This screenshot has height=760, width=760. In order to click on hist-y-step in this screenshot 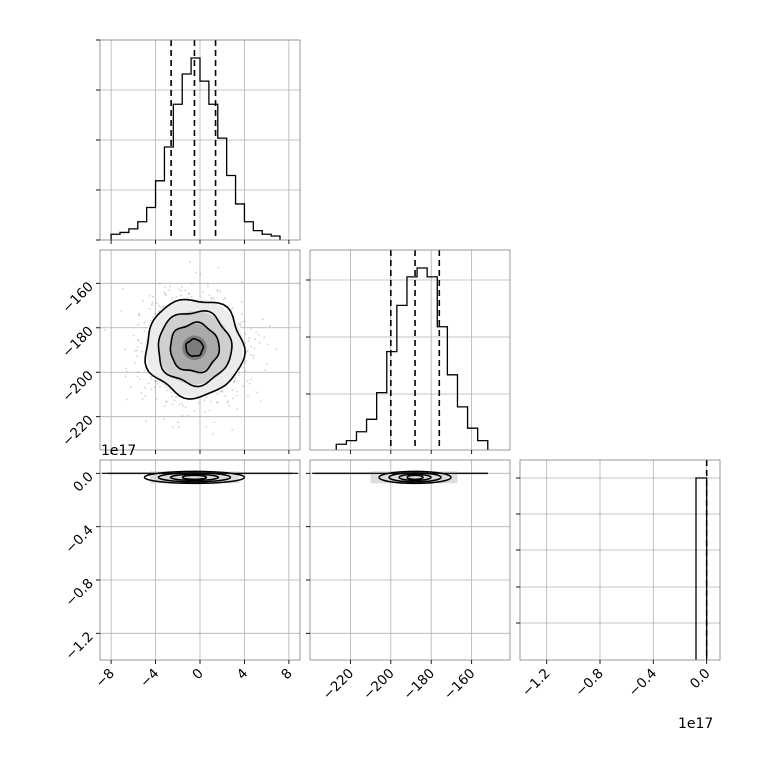, I will do `click(412, 358)`.